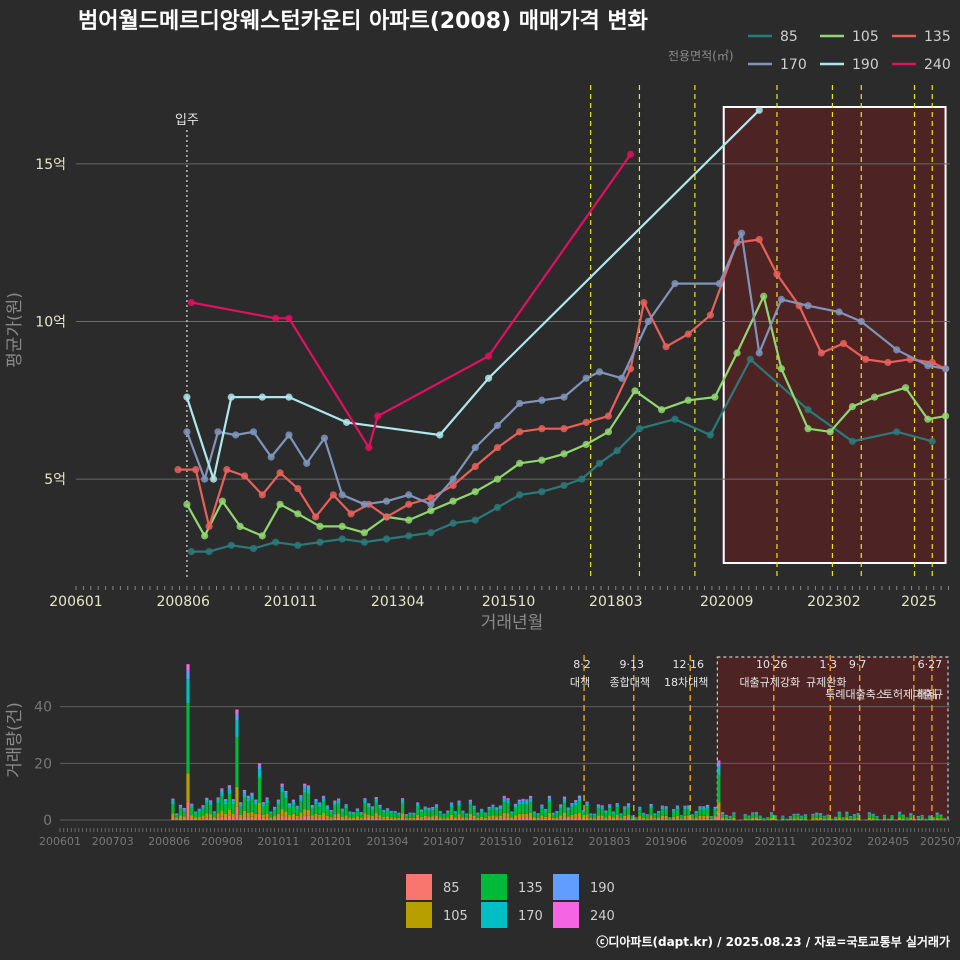  Describe the element at coordinates (940, 841) in the screenshot. I see `volume-x-tick-label: 202507` at that location.